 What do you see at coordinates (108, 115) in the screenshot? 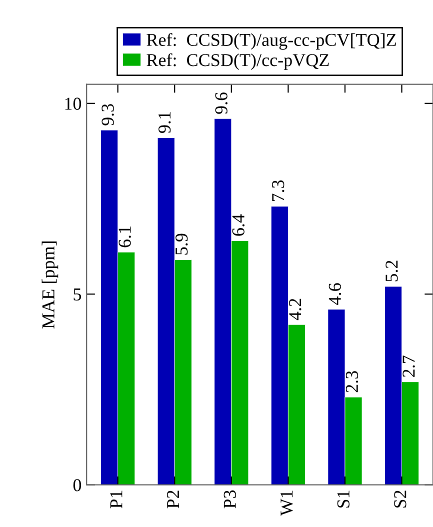
I see `data-label: 9.3` at bounding box center [108, 115].